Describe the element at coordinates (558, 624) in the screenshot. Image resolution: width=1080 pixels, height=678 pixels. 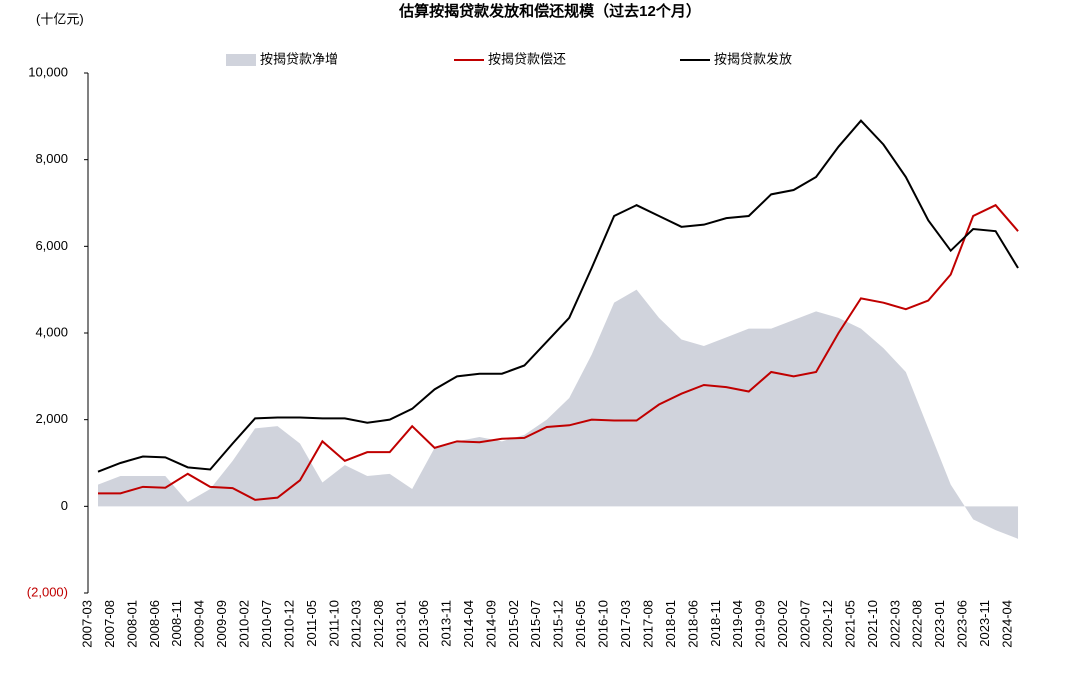
I see `x-tick-label: 2015-12` at that location.